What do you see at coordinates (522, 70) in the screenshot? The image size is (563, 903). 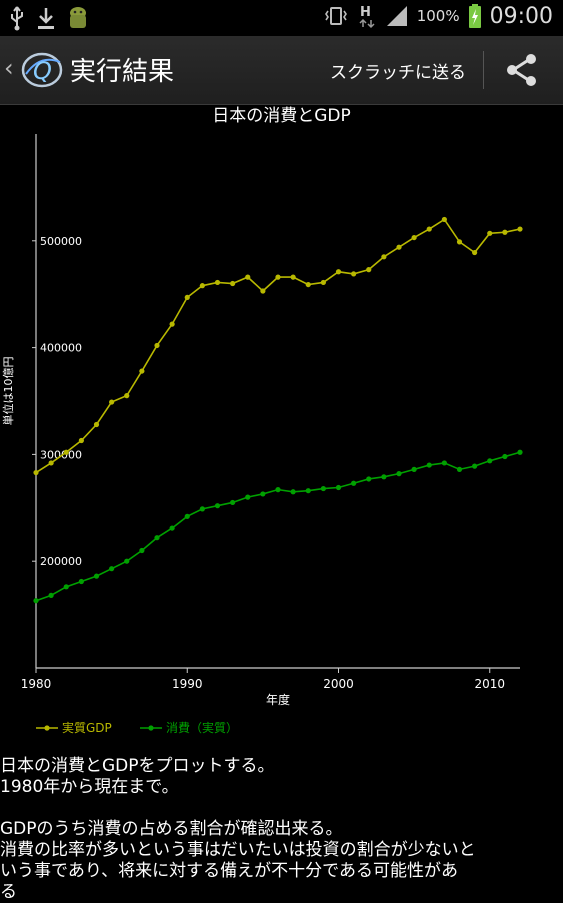 I see `share-icon` at bounding box center [522, 70].